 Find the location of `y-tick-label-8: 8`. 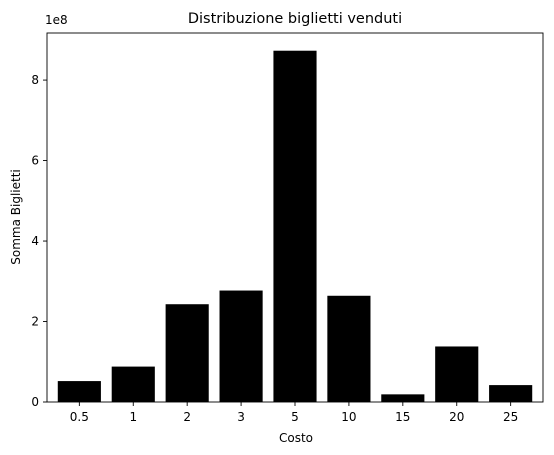

y-tick-label-8: 8 is located at coordinates (35, 80).